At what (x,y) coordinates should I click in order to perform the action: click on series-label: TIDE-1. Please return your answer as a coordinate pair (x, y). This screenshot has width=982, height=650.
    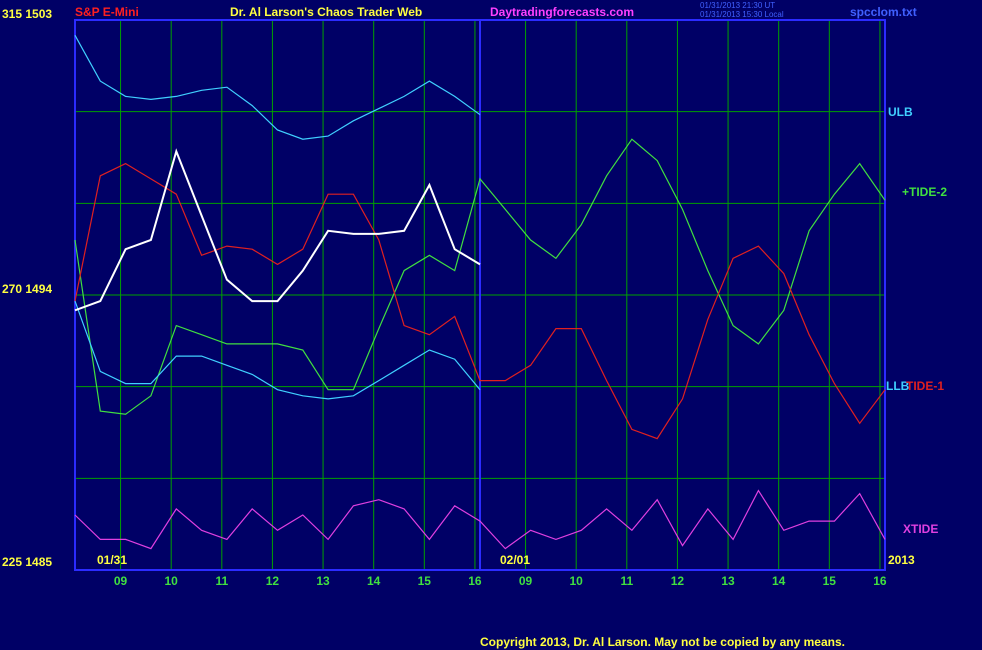
    Looking at the image, I should click on (925, 386).